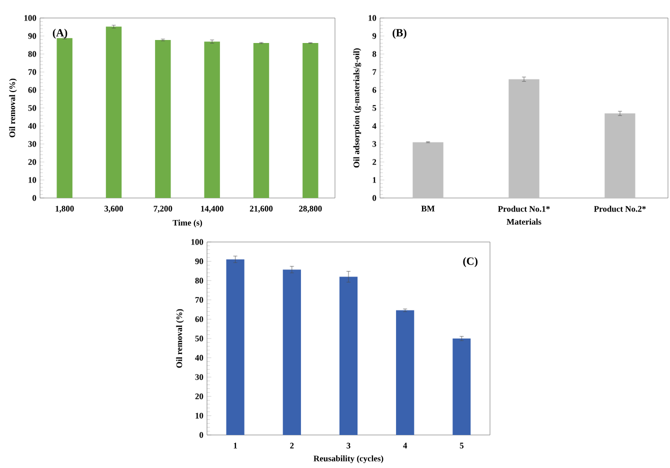 This screenshot has height=468, width=670. What do you see at coordinates (212, 209) in the screenshot?
I see `x-tick-label: 14,400` at bounding box center [212, 209].